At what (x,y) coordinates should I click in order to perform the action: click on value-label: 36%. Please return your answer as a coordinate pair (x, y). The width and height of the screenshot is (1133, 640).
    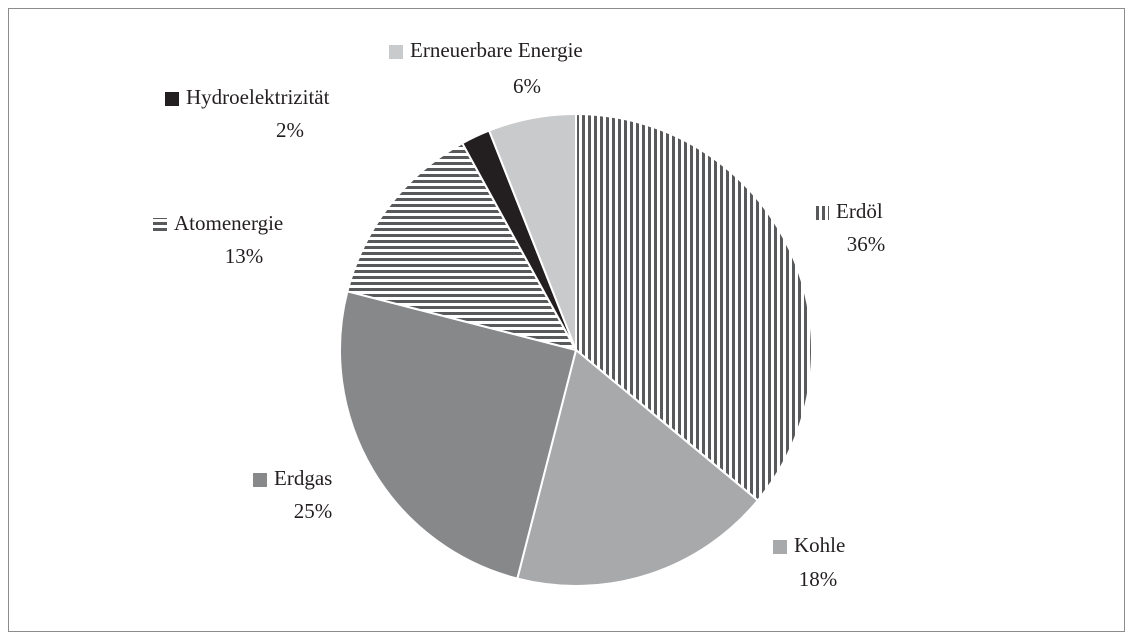
    Looking at the image, I should click on (866, 244).